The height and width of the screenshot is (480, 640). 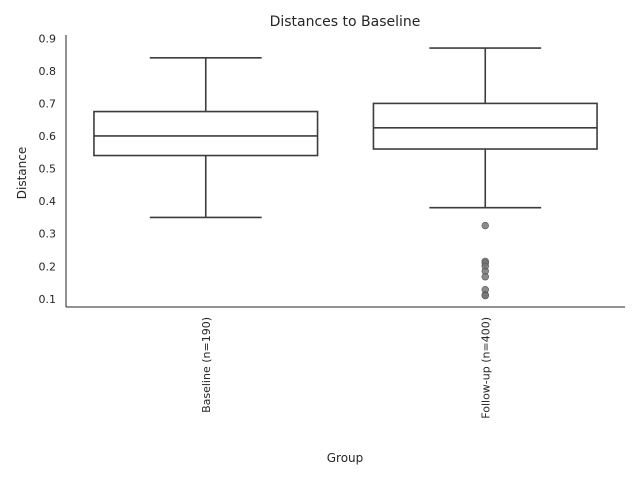 What do you see at coordinates (48, 234) in the screenshot?
I see `y-tick-label: 0.3` at bounding box center [48, 234].